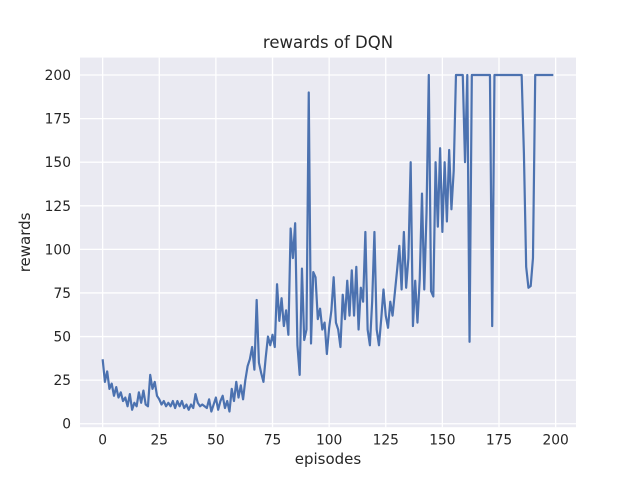  I want to click on x-tick-label: 100, so click(329, 441).